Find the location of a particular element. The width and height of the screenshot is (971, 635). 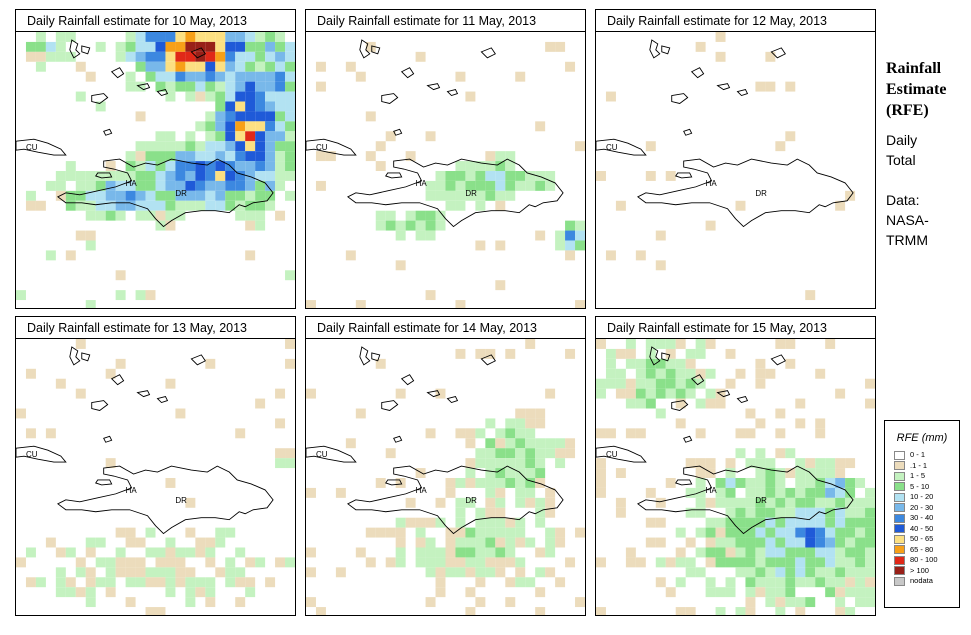

data-source-line: TRMM is located at coordinates (907, 240).